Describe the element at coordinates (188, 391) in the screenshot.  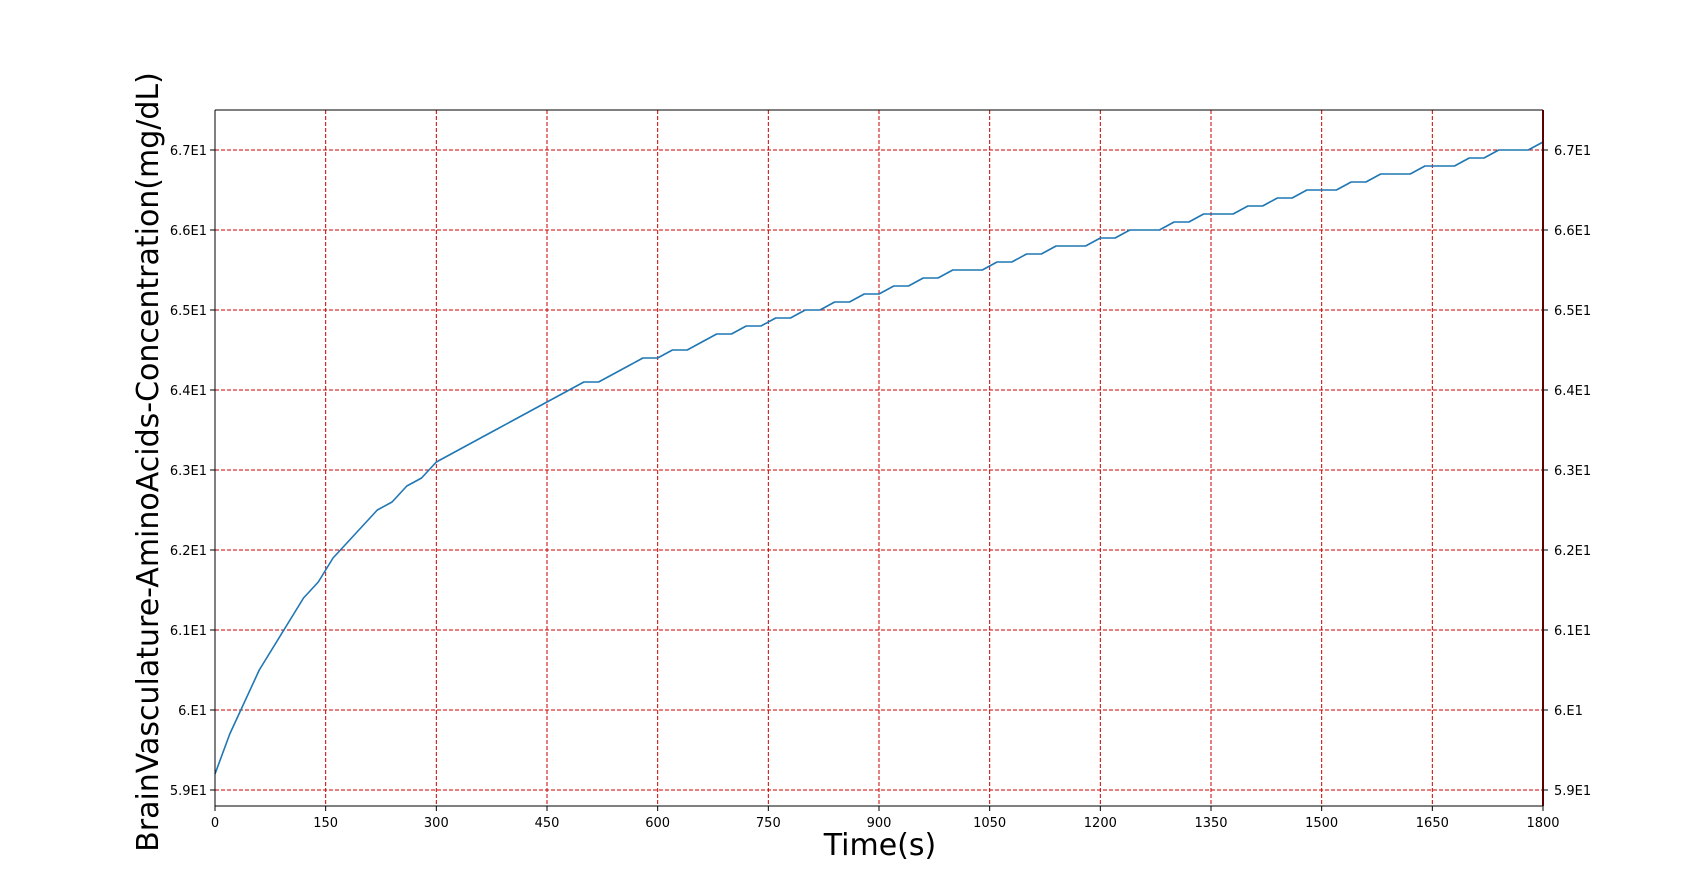
I see `y-tick-label-left: 6.4E1` at that location.